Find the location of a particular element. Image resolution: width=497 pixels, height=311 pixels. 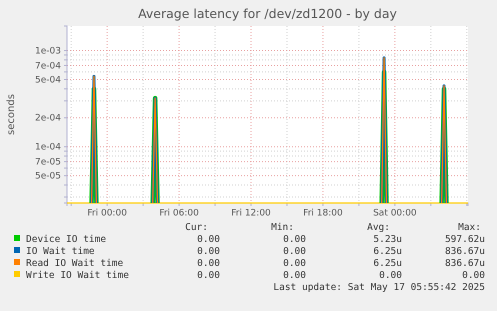

x-tick-label: Fri 18:00 is located at coordinates (323, 213).